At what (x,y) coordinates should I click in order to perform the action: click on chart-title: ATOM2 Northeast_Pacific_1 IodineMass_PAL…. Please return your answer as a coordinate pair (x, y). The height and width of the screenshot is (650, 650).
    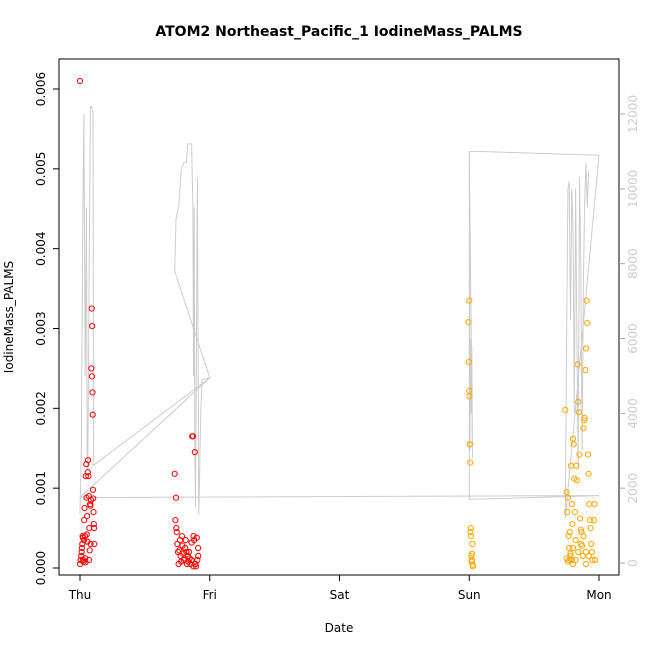
    Looking at the image, I should click on (338, 32).